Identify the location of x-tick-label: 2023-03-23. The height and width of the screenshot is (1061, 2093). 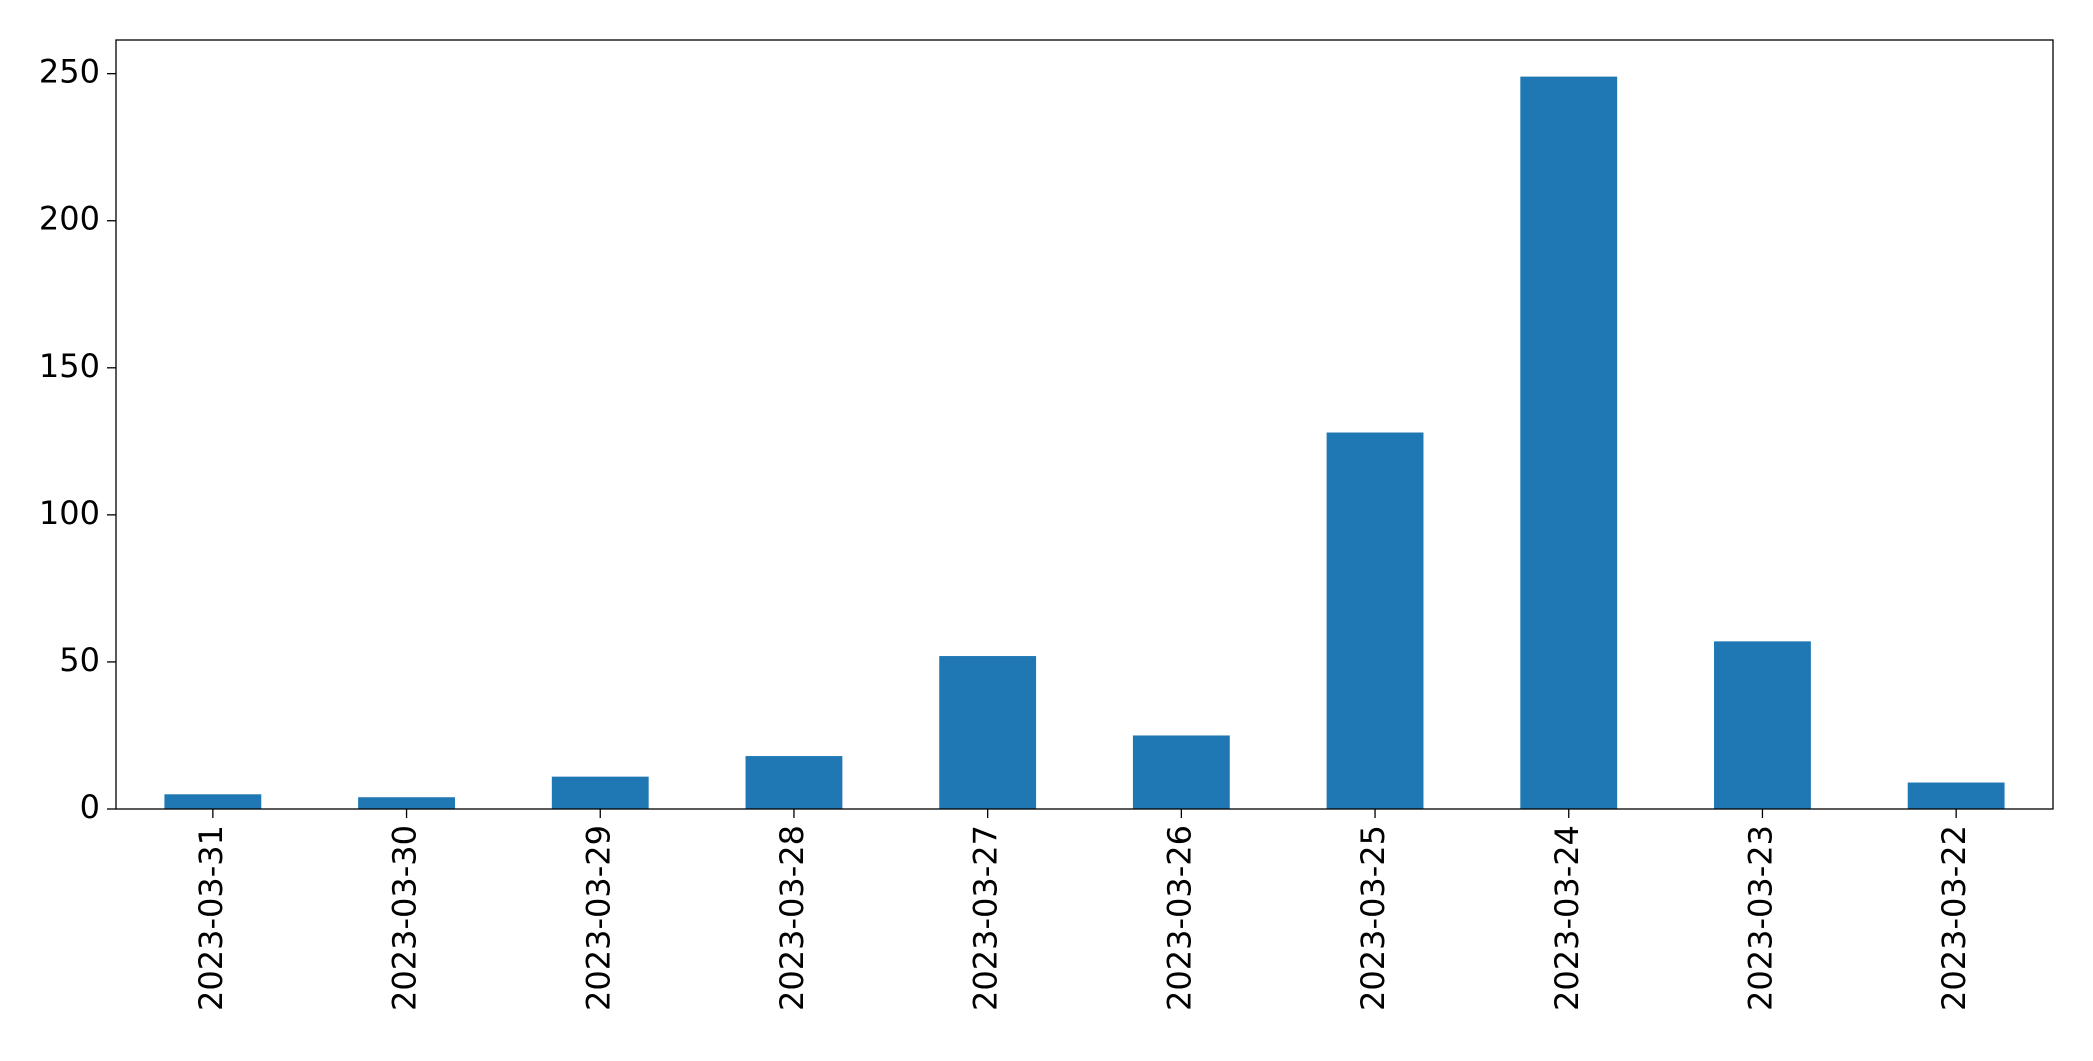
(1760, 918).